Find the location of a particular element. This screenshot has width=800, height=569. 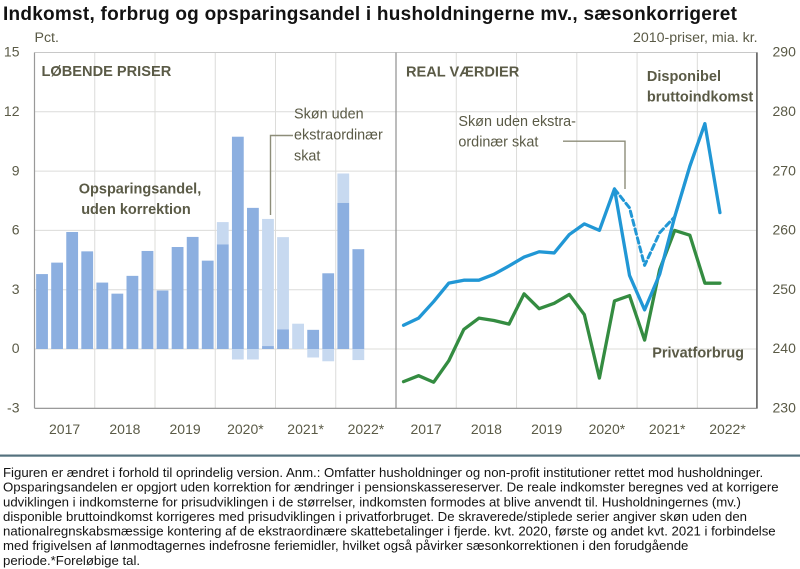

svg-text: ordinær skat is located at coordinates (498, 143).